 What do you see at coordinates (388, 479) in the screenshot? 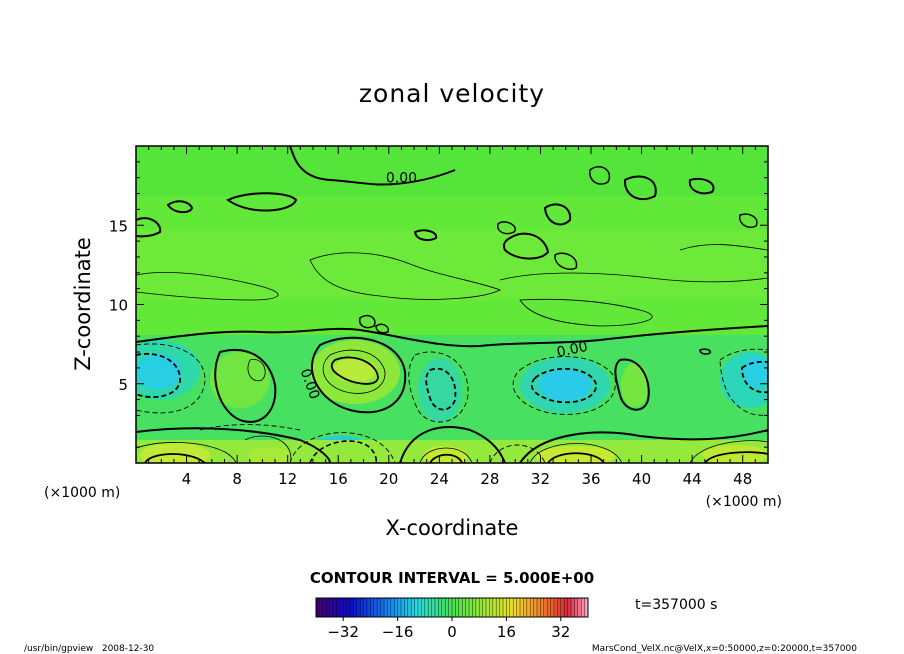
I see `x-tick-label: 20` at bounding box center [388, 479].